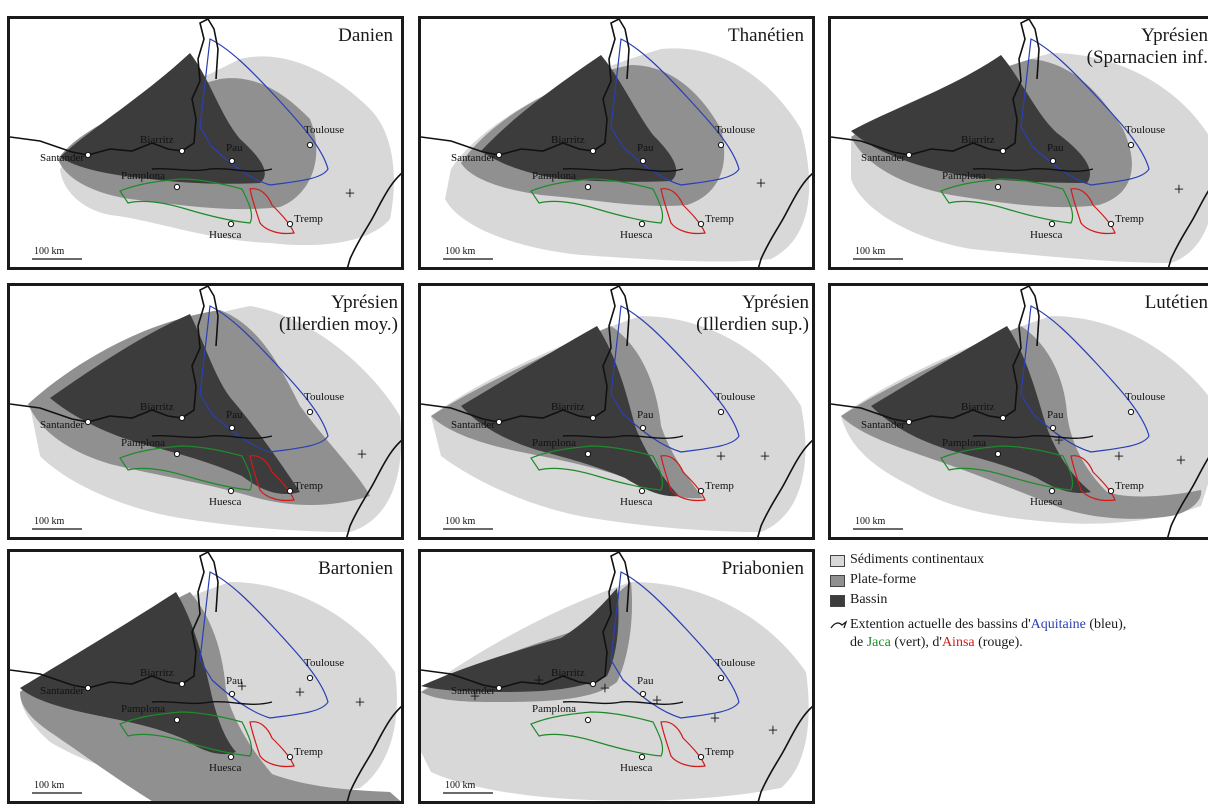 Image resolution: width=1208 pixels, height=804 pixels. What do you see at coordinates (1147, 46) in the screenshot?
I see `panel-title: Yprésien (Sparnacien inf.` at bounding box center [1147, 46].